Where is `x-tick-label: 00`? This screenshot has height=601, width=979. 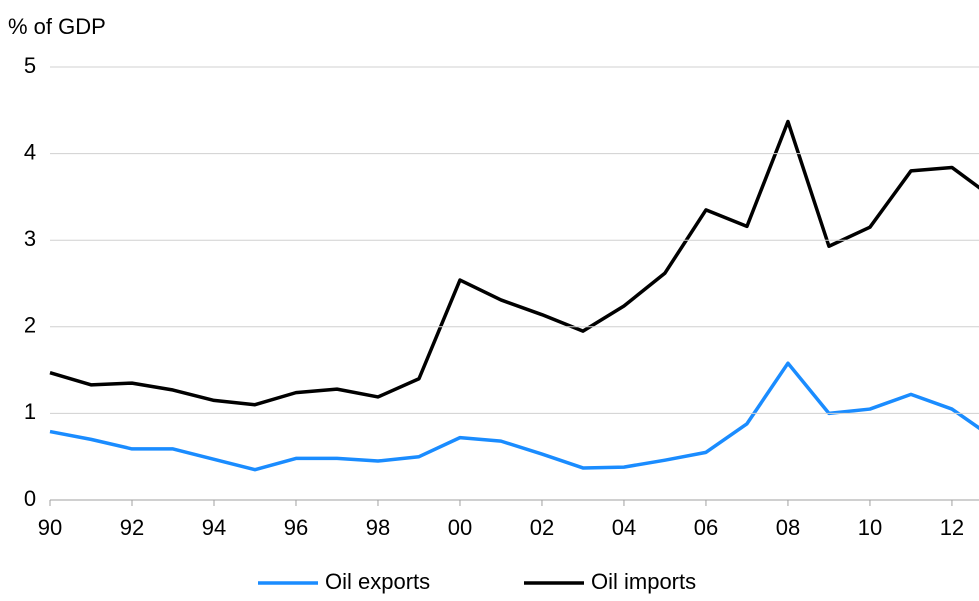 x-tick-label: 00 is located at coordinates (460, 527).